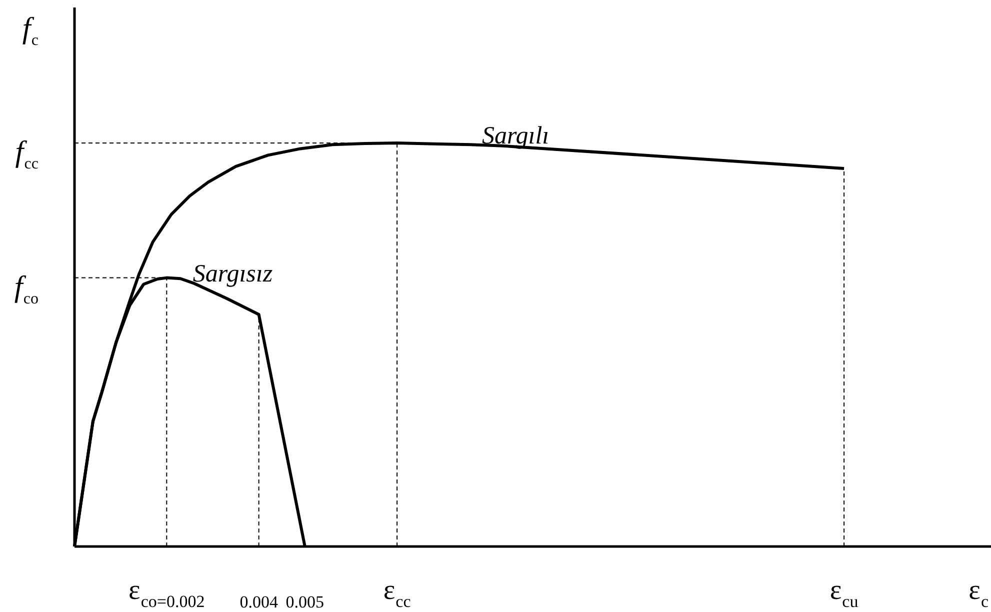 The width and height of the screenshot is (991, 612). I want to click on series-label: Sargılı, so click(516, 136).